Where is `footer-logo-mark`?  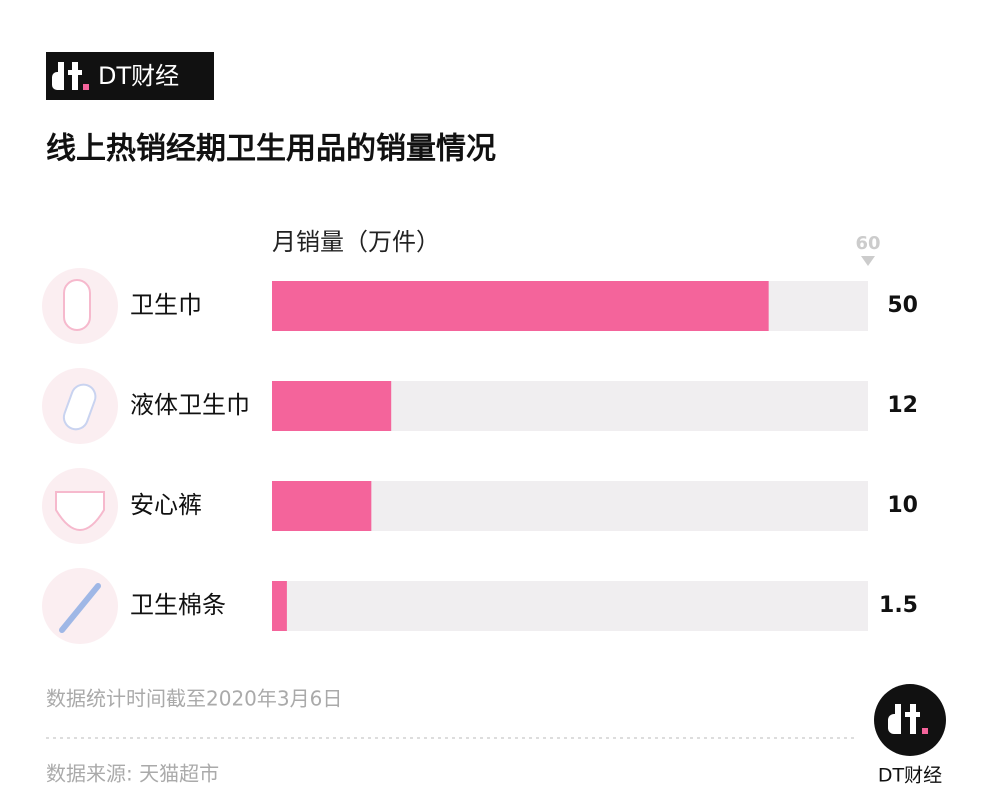 footer-logo-mark is located at coordinates (908, 719).